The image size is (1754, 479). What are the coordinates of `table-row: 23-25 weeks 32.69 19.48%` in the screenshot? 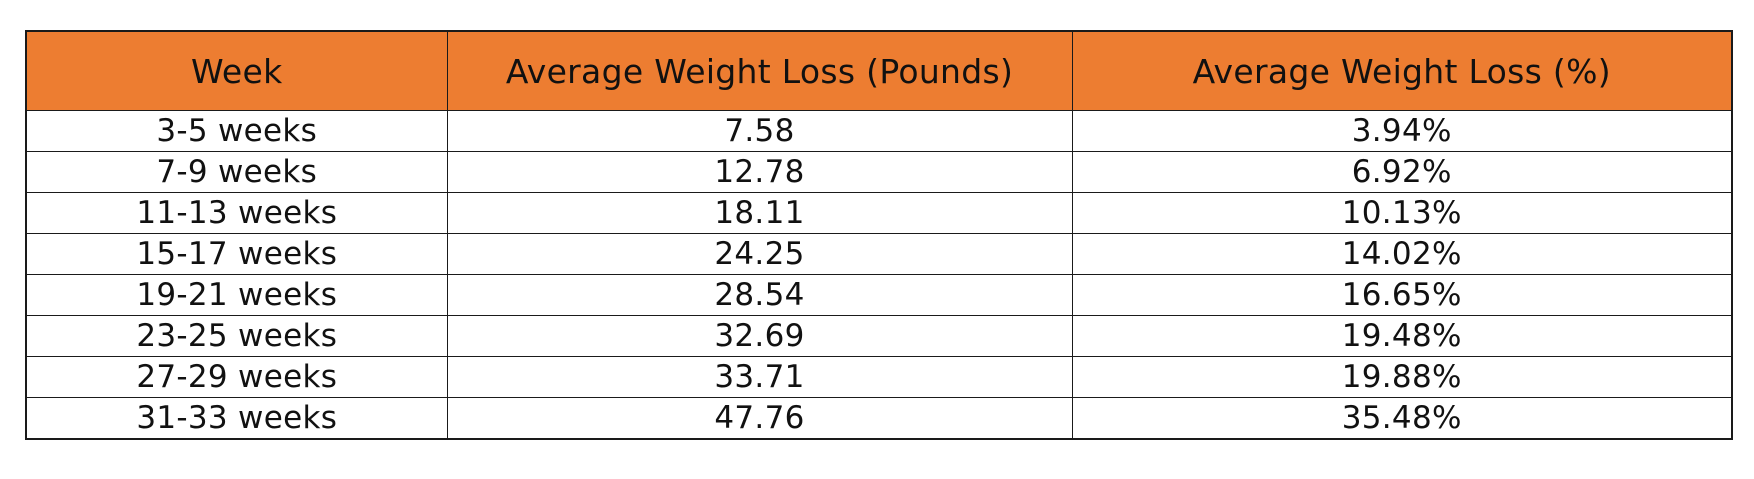 It's located at (879, 336).